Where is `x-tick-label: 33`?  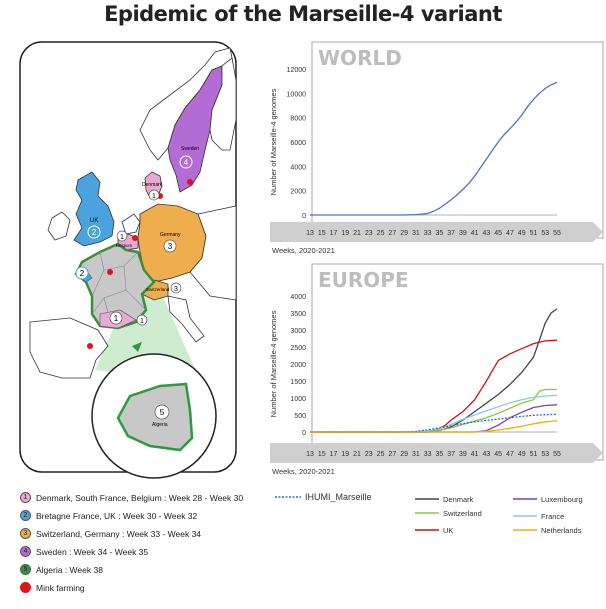
x-tick-label: 33 is located at coordinates (428, 233).